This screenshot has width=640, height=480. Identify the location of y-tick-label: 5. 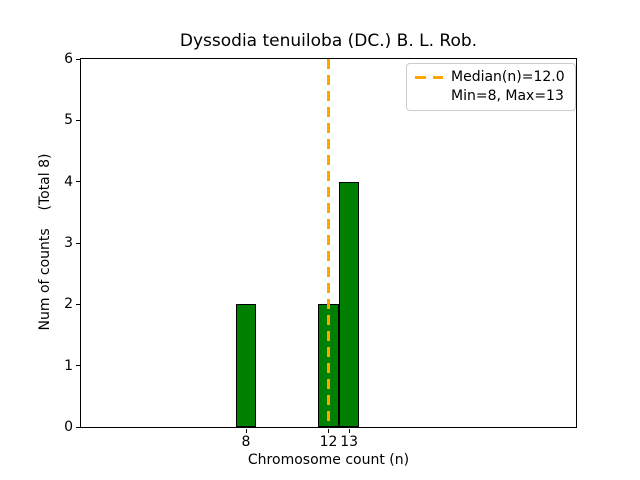
(68, 120).